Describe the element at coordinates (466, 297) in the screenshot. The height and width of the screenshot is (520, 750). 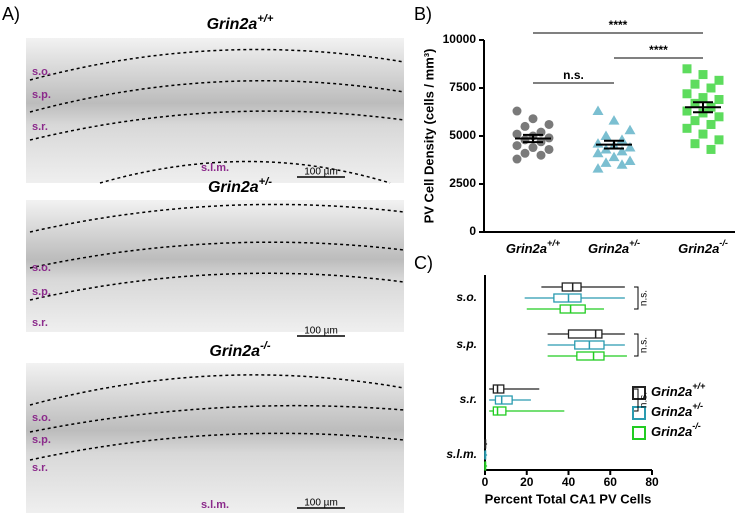
I see `y-tick-label: s.o.` at that location.